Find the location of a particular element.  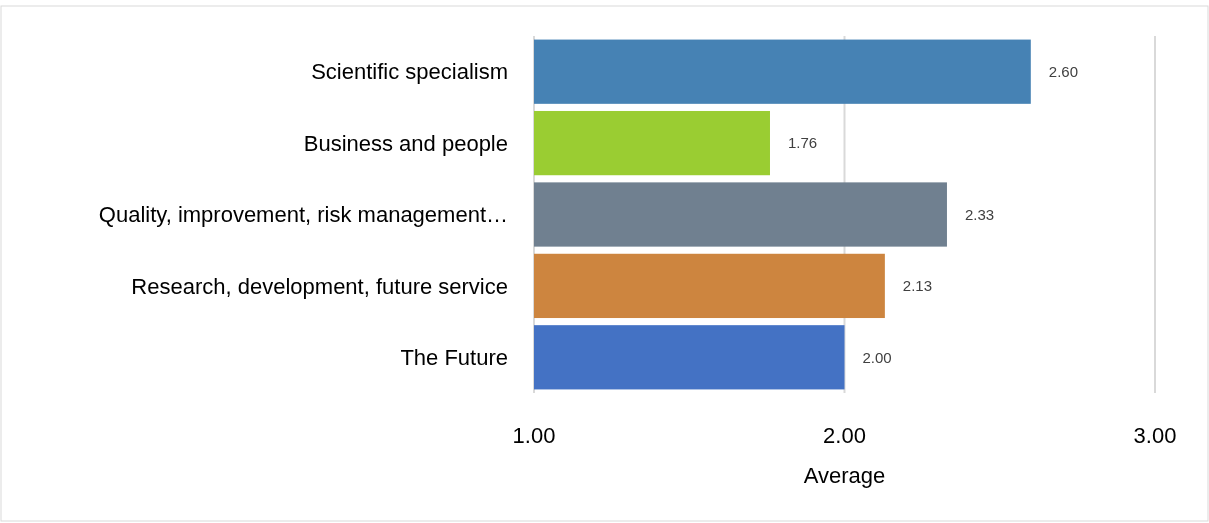

data-label: 2.33 is located at coordinates (979, 214).